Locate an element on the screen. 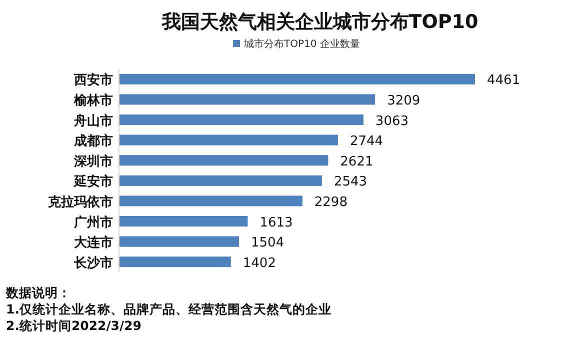  data-label: 3209 is located at coordinates (403, 100).